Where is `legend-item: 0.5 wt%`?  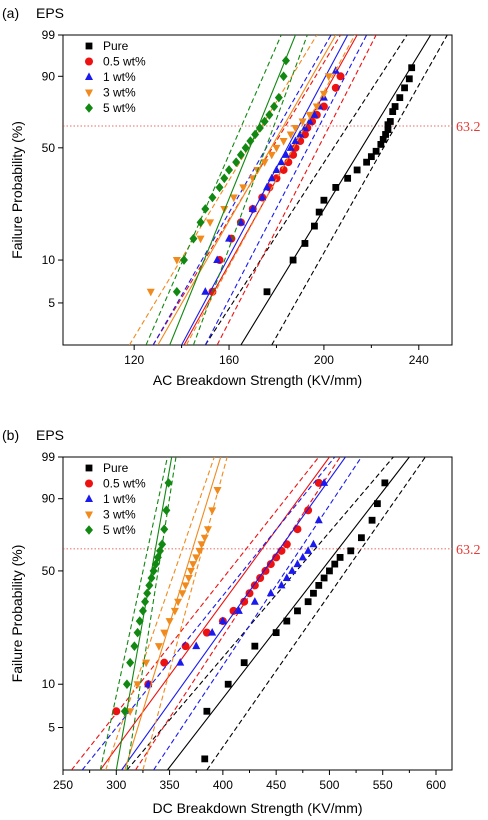 legend-item: 0.5 wt% is located at coordinates (115, 484).